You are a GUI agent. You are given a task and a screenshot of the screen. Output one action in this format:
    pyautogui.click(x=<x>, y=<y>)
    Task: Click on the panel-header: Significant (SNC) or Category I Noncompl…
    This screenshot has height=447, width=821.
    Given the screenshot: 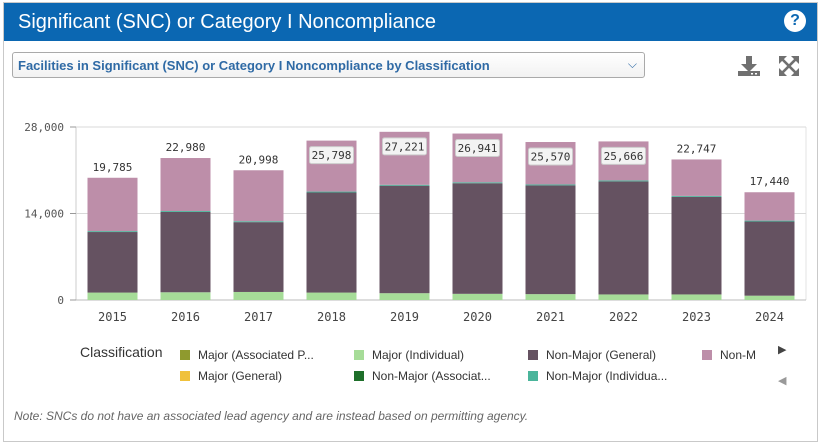 What is the action you would take?
    pyautogui.click(x=410, y=22)
    